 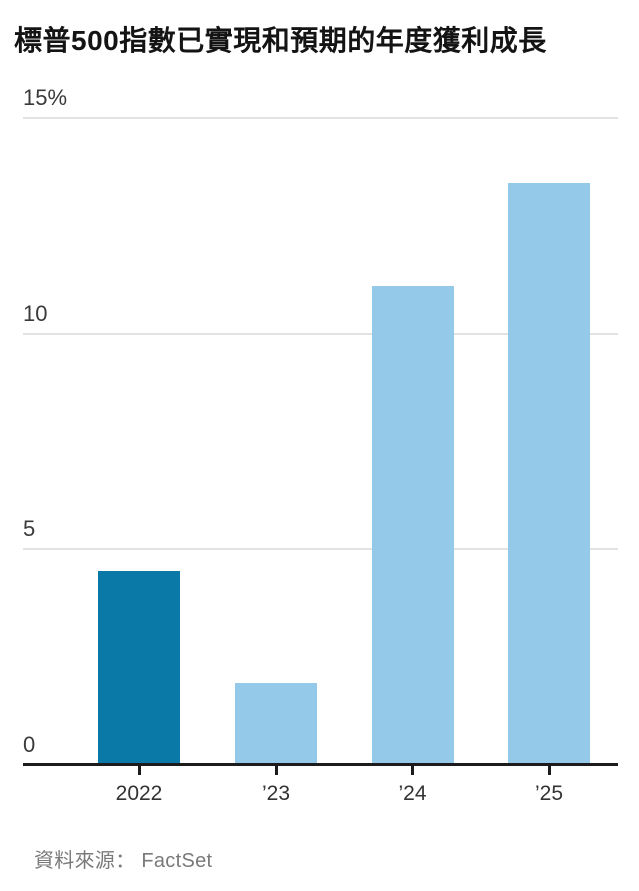 What do you see at coordinates (139, 668) in the screenshot?
I see `bar-2022` at bounding box center [139, 668].